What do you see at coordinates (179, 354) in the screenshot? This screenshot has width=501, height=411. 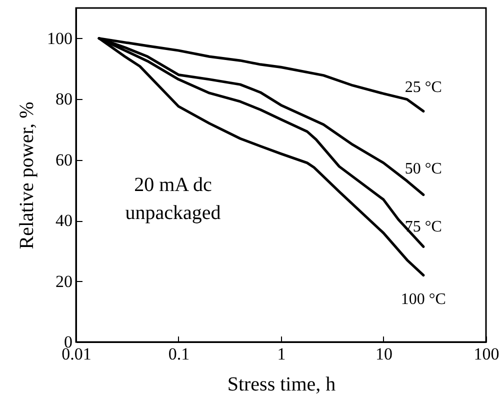 I see `x-tick-label: 0.1` at bounding box center [179, 354].